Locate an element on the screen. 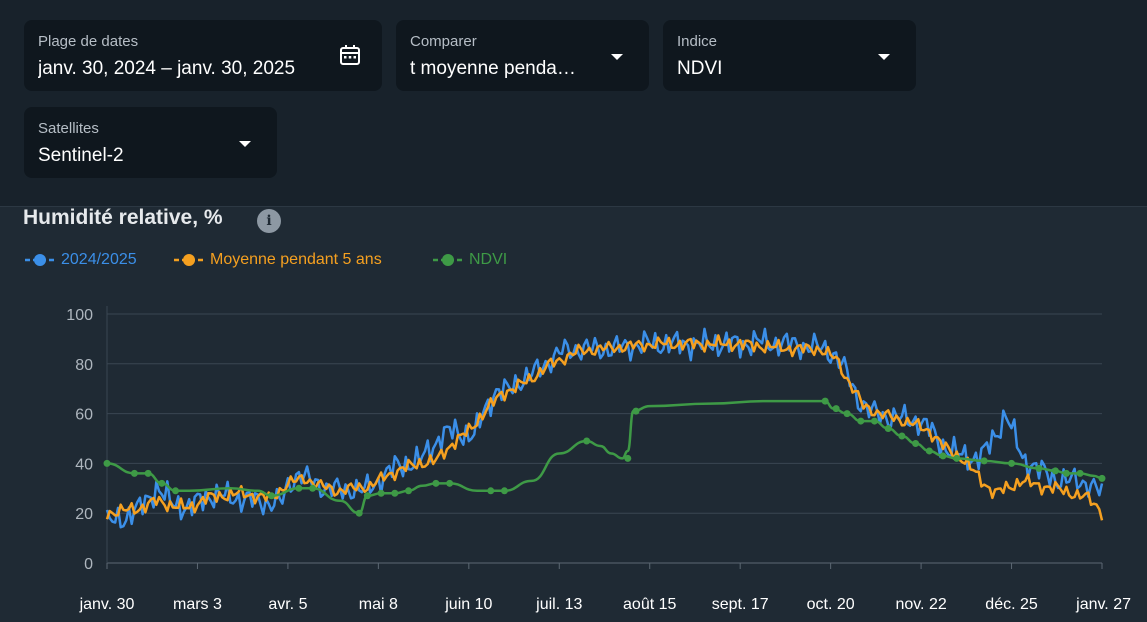 The width and height of the screenshot is (1147, 622). date-range-value: janv. 30, 2024 – janv. 30, 2025 is located at coordinates (167, 68).